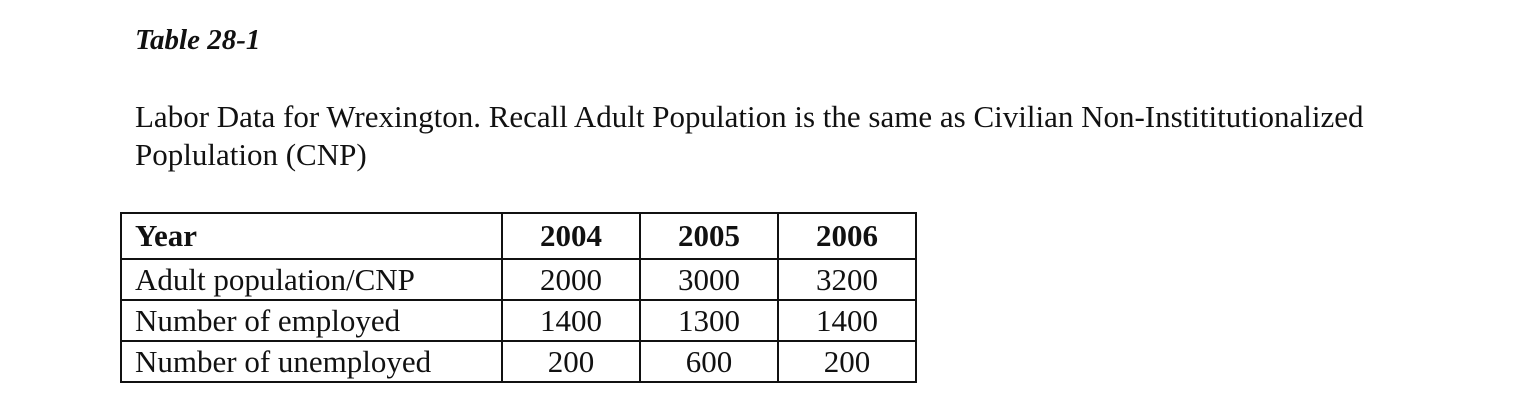  Describe the element at coordinates (847, 279) in the screenshot. I see `table-cell: 3200` at that location.